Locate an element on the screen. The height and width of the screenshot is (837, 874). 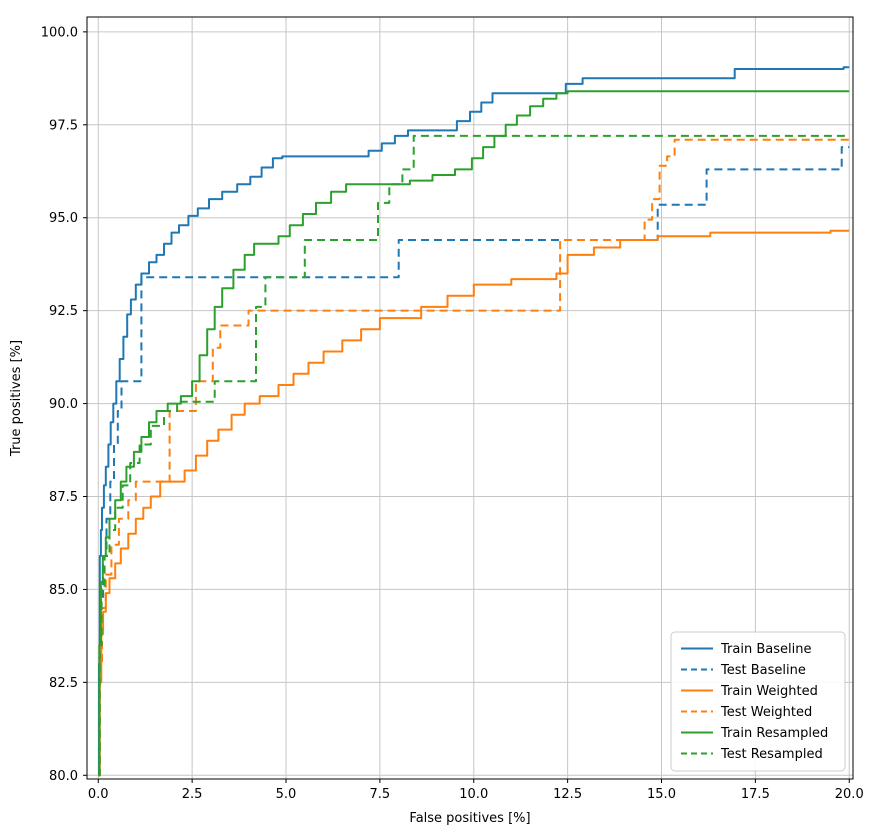
y-tick-label: 92.5 is located at coordinates (63, 311).